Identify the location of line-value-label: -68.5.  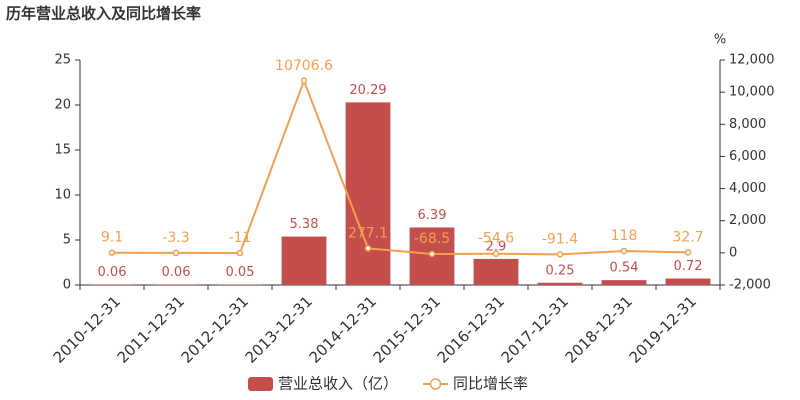
(432, 239).